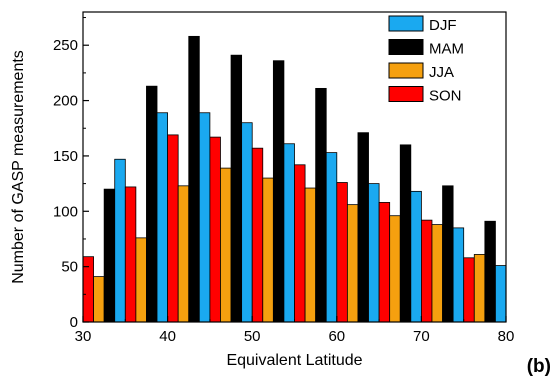 This screenshot has width=555, height=381. I want to click on x-tick-label: 40, so click(167, 336).